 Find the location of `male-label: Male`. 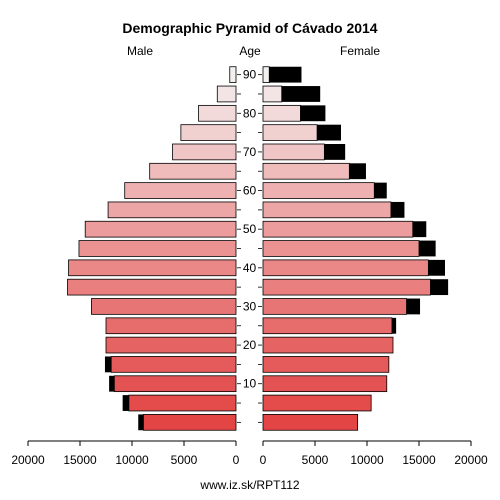

male-label: Male is located at coordinates (140, 51).